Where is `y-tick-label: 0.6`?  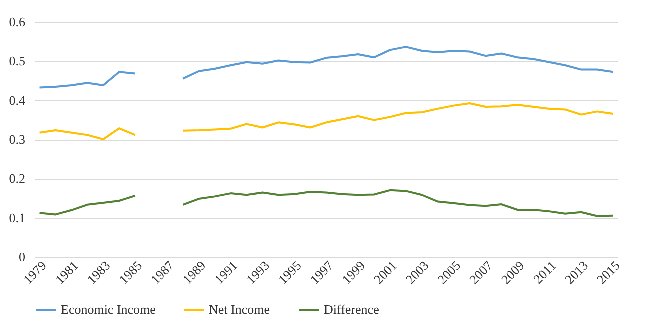
y-tick-label: 0.6 is located at coordinates (17, 22).